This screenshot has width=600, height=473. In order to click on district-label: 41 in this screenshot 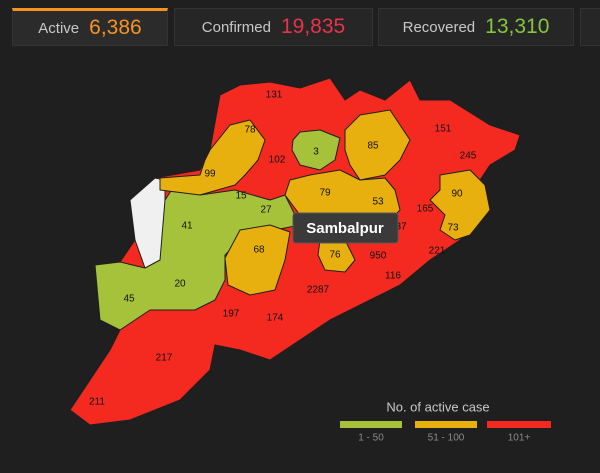, I will do `click(187, 226)`.